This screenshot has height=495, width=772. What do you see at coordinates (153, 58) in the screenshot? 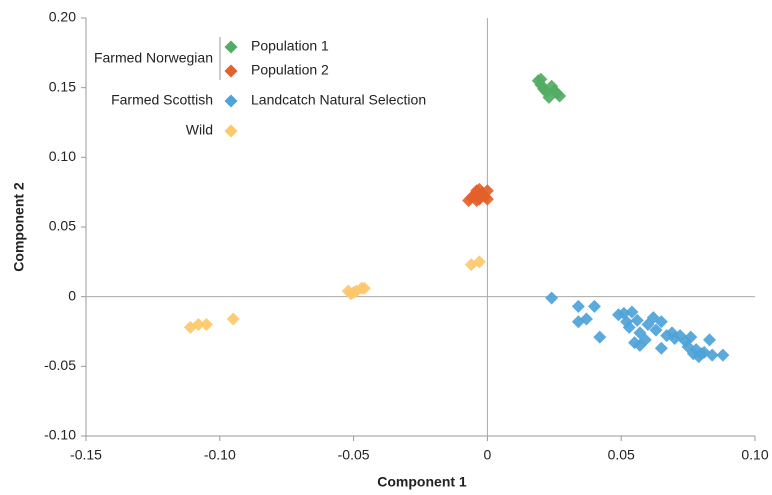
I see `legend-group-label: Farmed Norwegian` at bounding box center [153, 58].